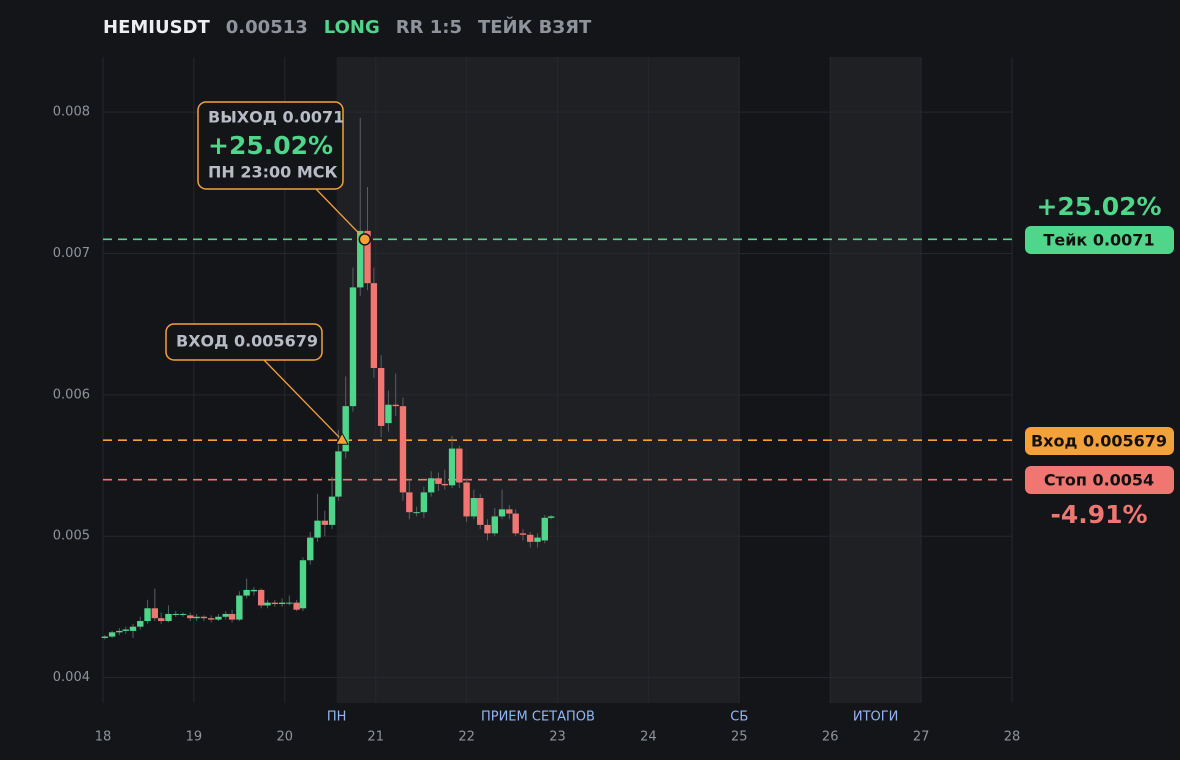  What do you see at coordinates (375, 737) in the screenshot?
I see `x-tick-label: 21` at bounding box center [375, 737].